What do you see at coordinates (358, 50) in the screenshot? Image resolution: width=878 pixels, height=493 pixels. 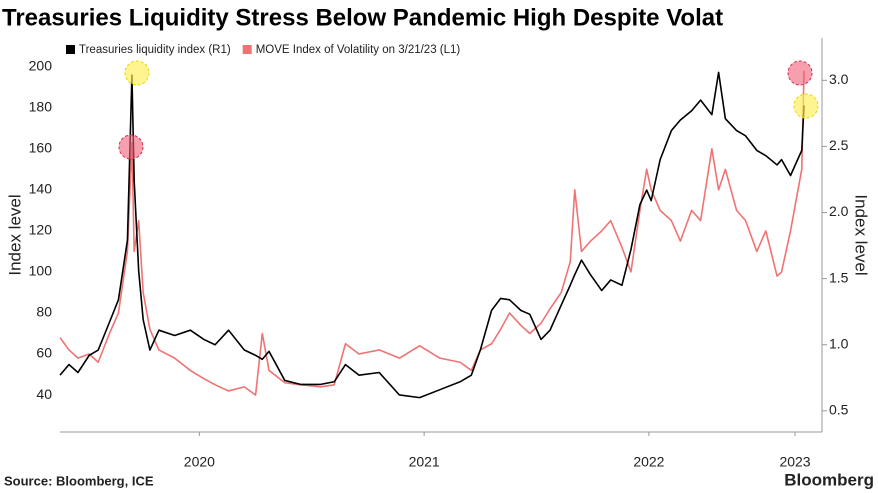 I see `legend-label: MOVE Index of Volatility on 3/21/23 (L1)` at bounding box center [358, 50].